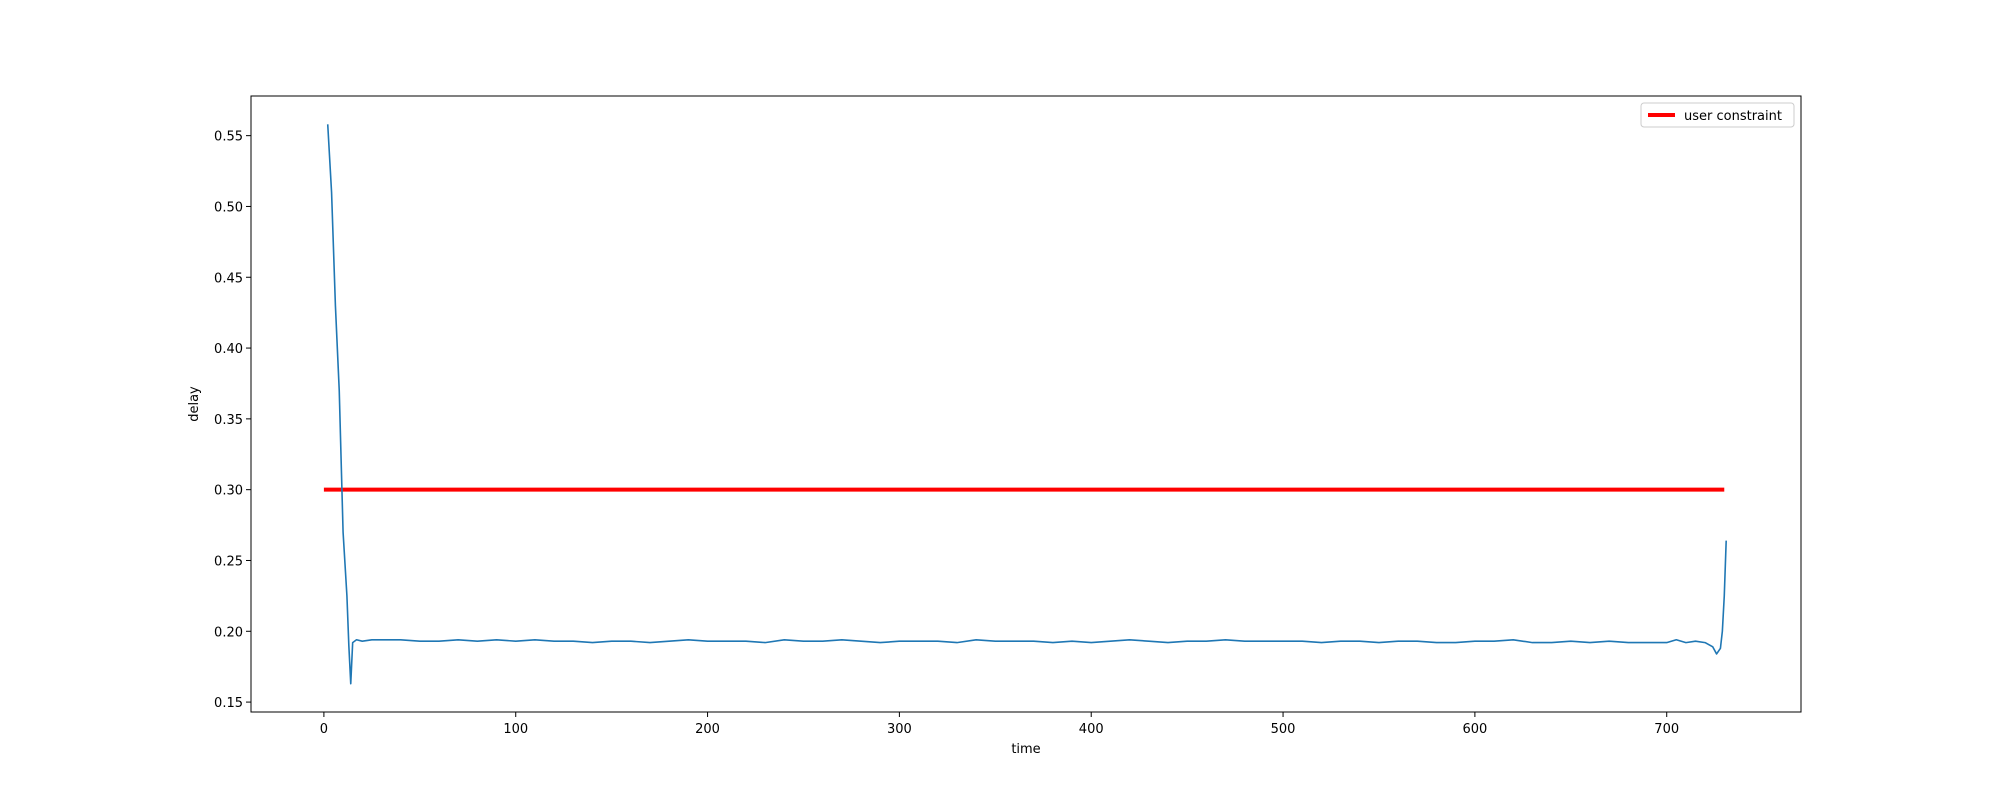 The image size is (2000, 800). I want to click on y-tick-label: 0.30, so click(228, 491).